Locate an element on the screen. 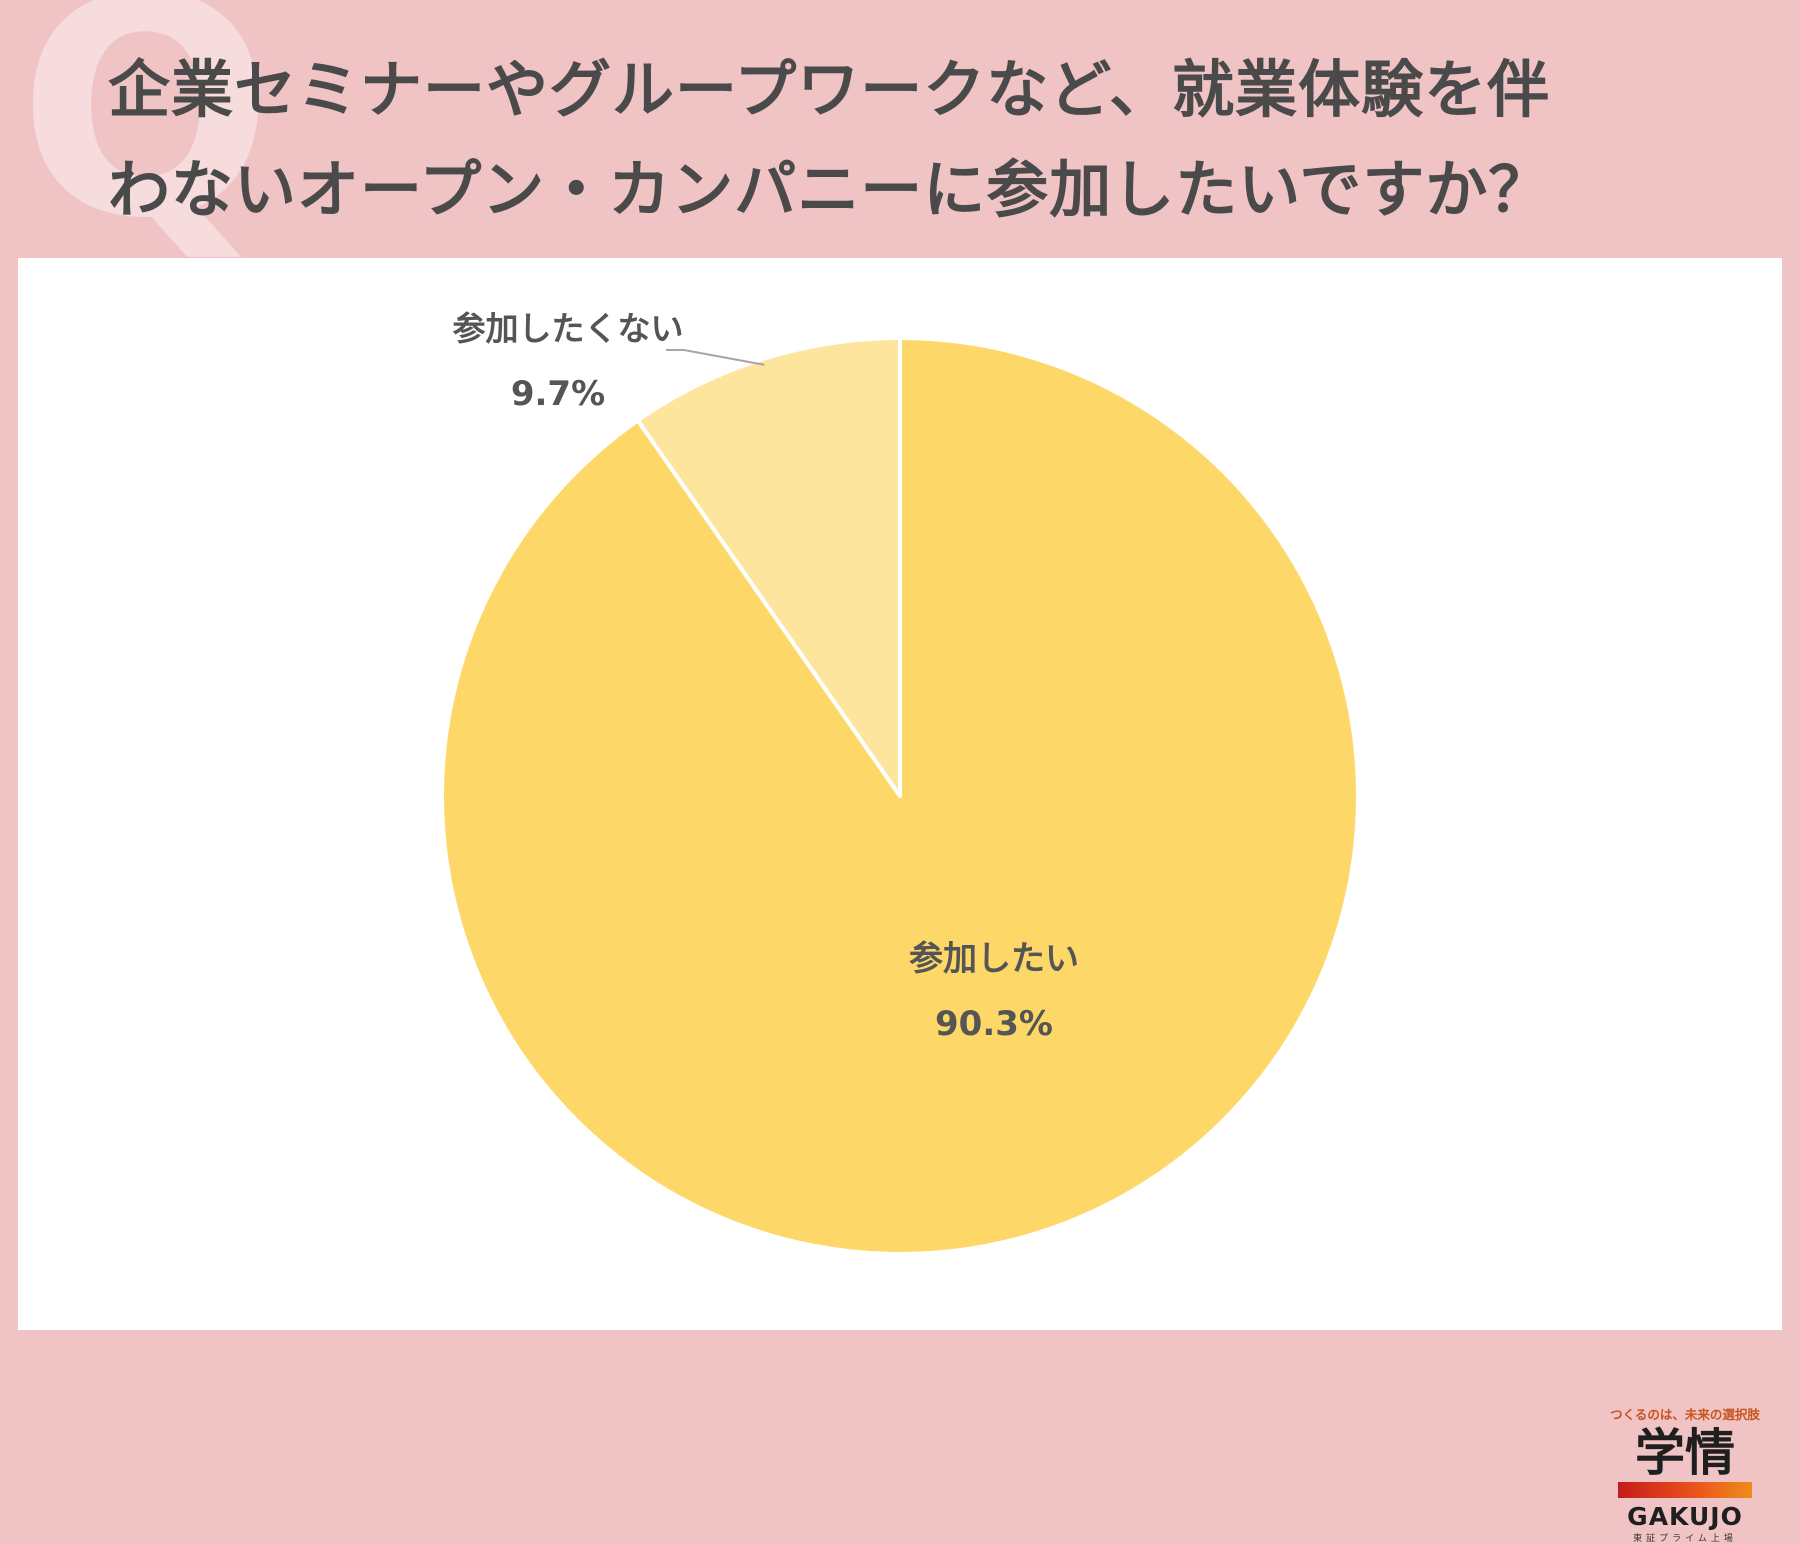 The height and width of the screenshot is (1544, 1800). logo-tagline: つくるのは、未来の選択肢 is located at coordinates (1685, 1414).